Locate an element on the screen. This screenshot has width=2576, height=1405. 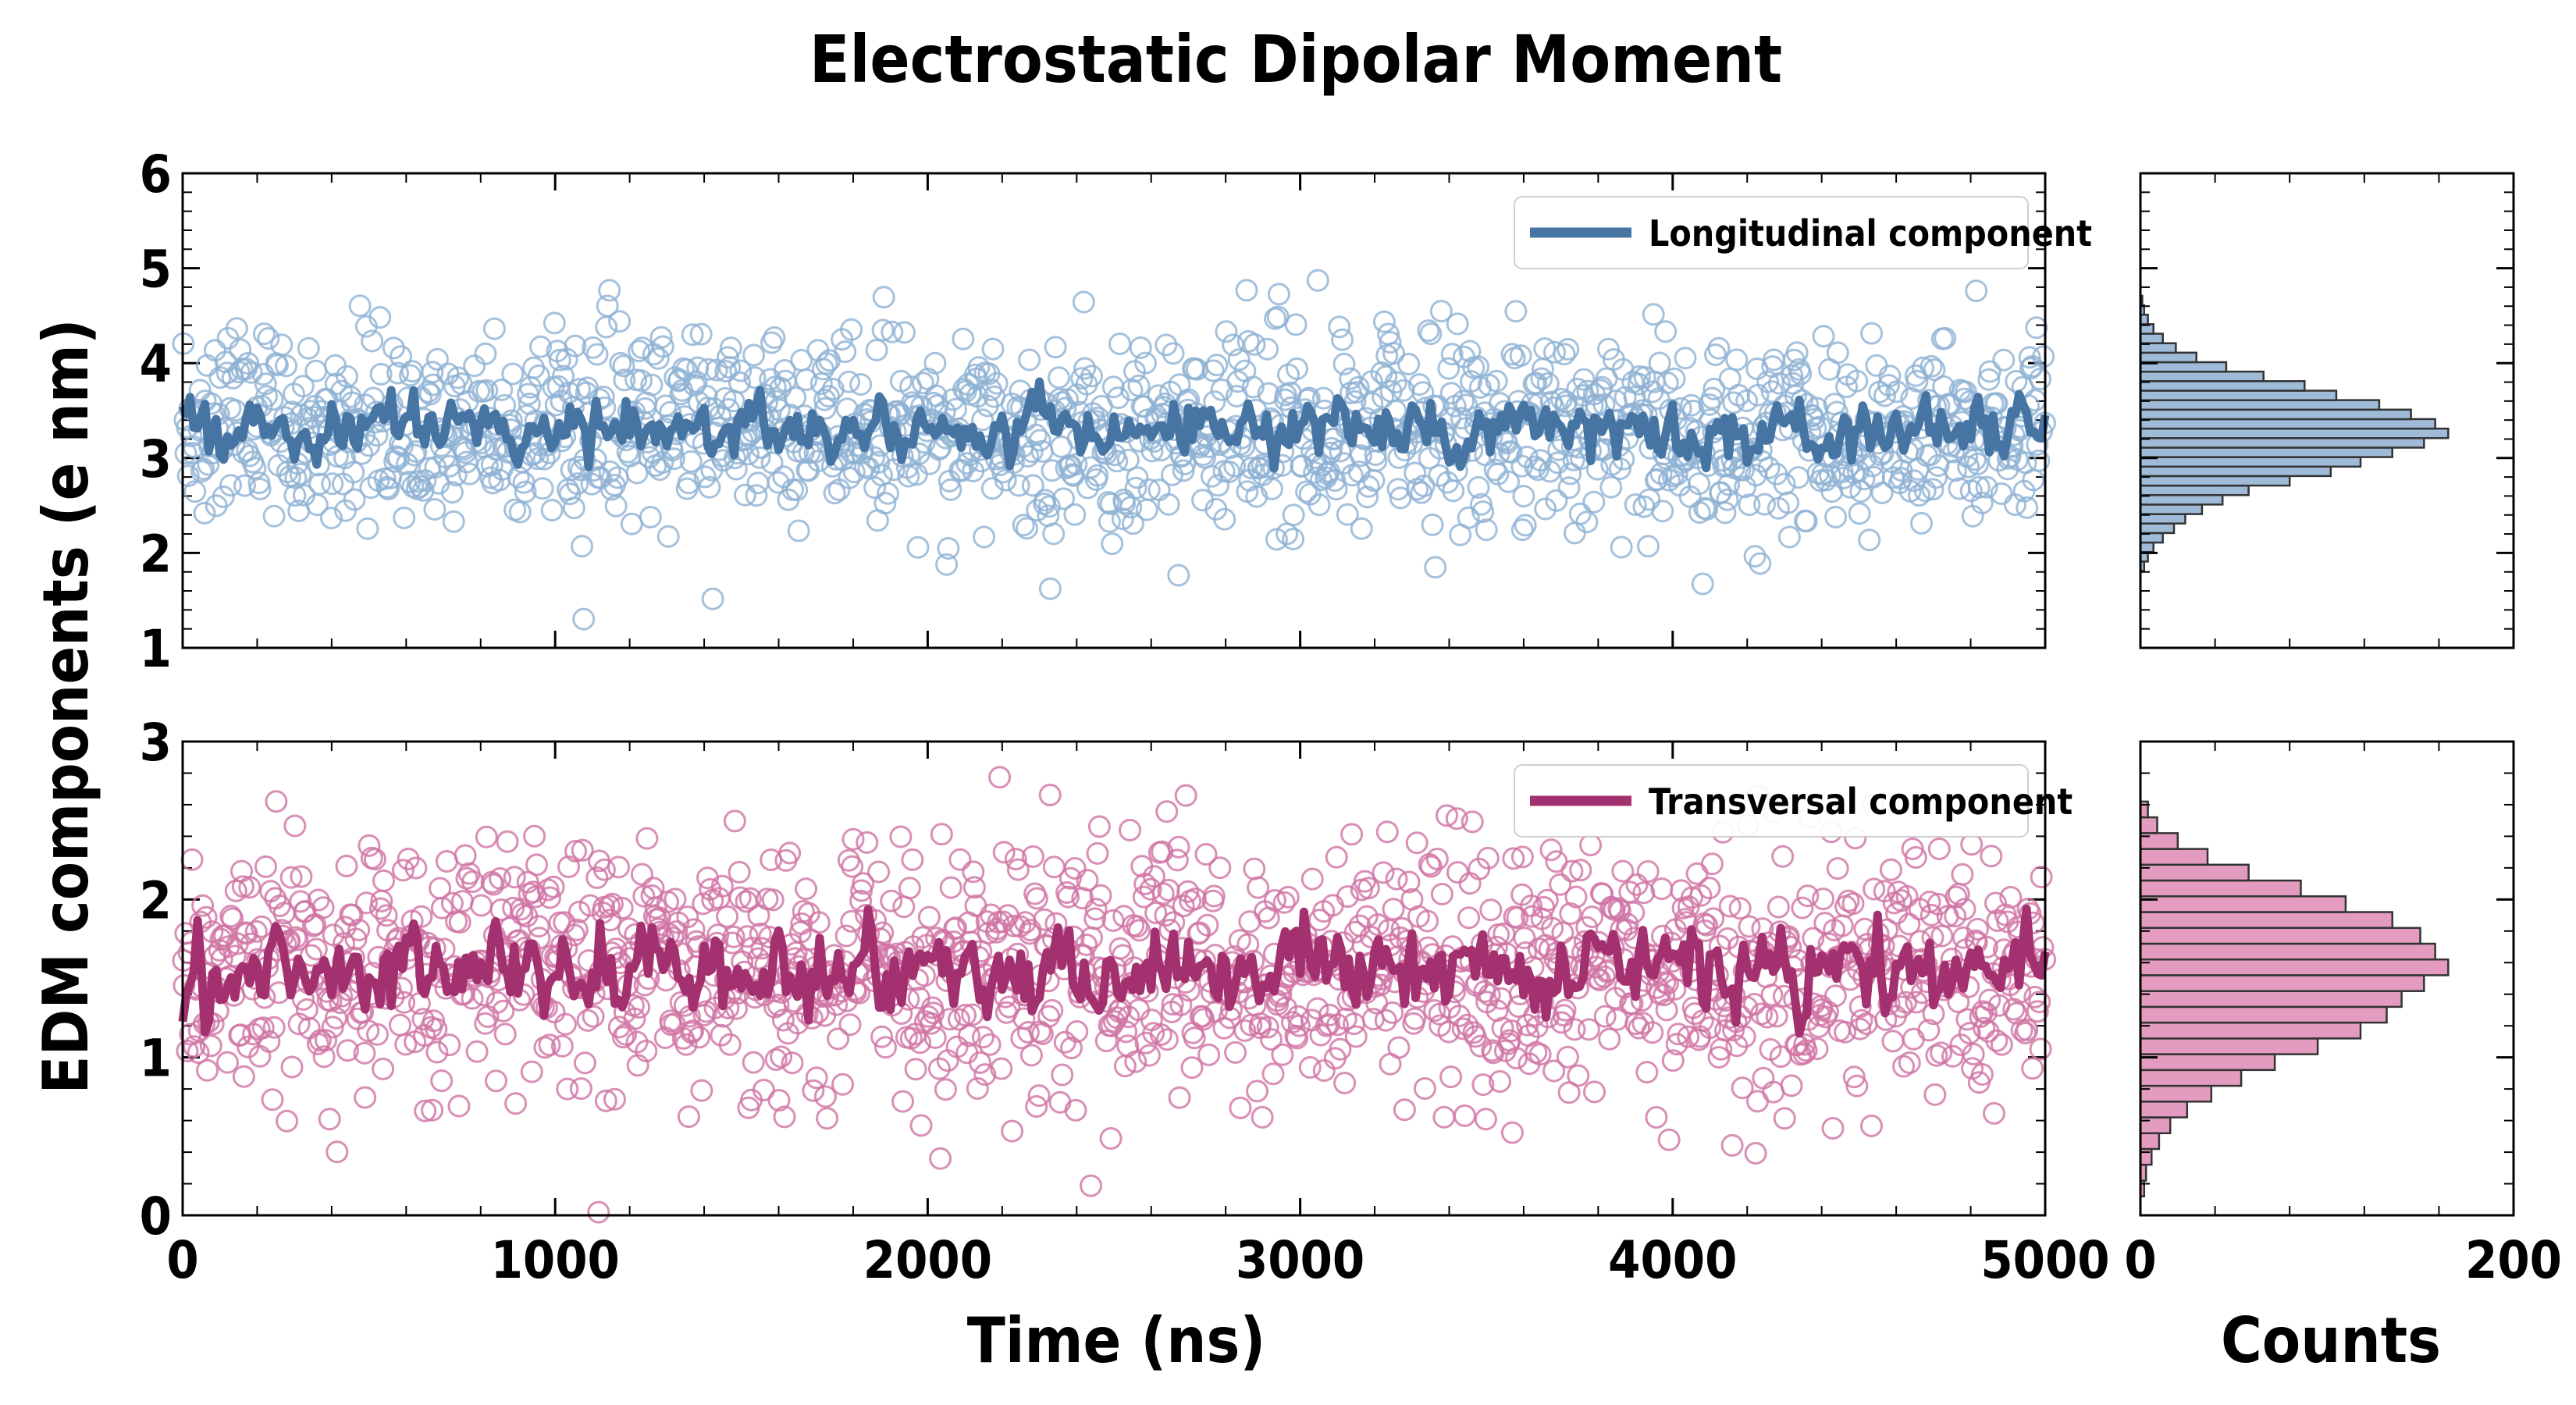
transversal-xtick-label: 3000 is located at coordinates (1300, 1260).